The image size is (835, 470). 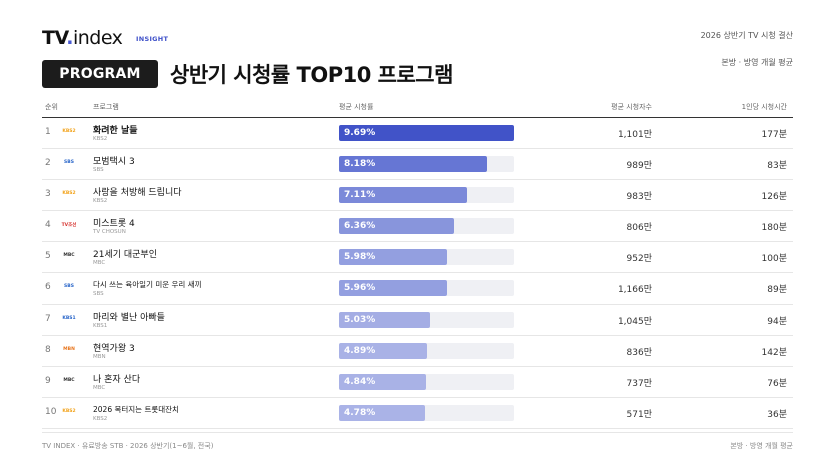 What do you see at coordinates (115, 131) in the screenshot?
I see `program-name: 화려한 날들` at bounding box center [115, 131].